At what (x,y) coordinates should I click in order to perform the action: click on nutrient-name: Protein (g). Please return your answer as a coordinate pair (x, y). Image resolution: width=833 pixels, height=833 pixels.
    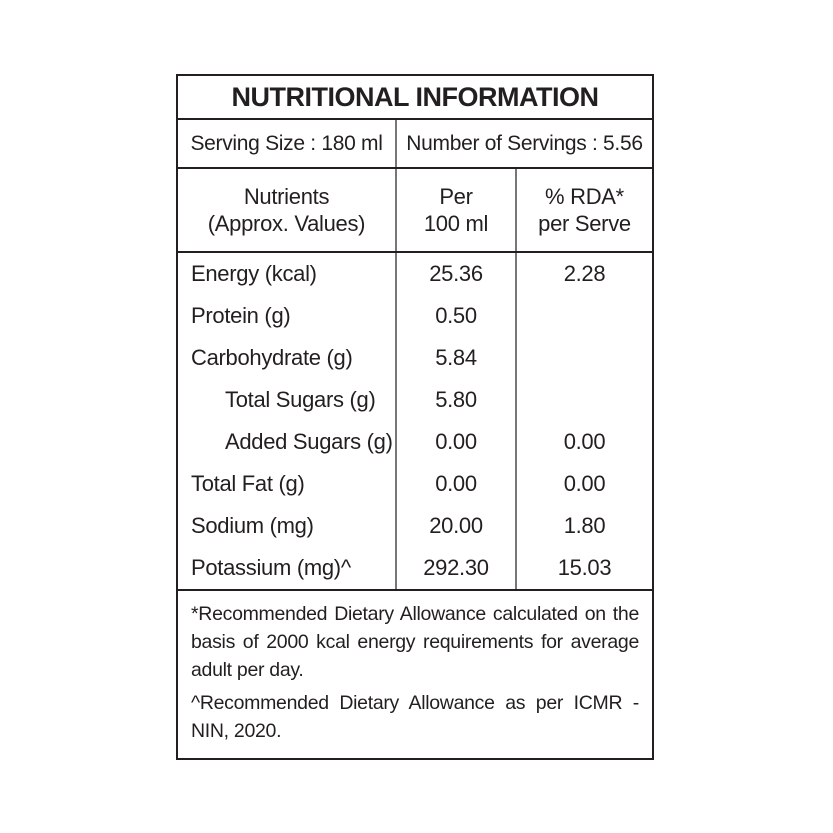
    Looking at the image, I should click on (241, 315).